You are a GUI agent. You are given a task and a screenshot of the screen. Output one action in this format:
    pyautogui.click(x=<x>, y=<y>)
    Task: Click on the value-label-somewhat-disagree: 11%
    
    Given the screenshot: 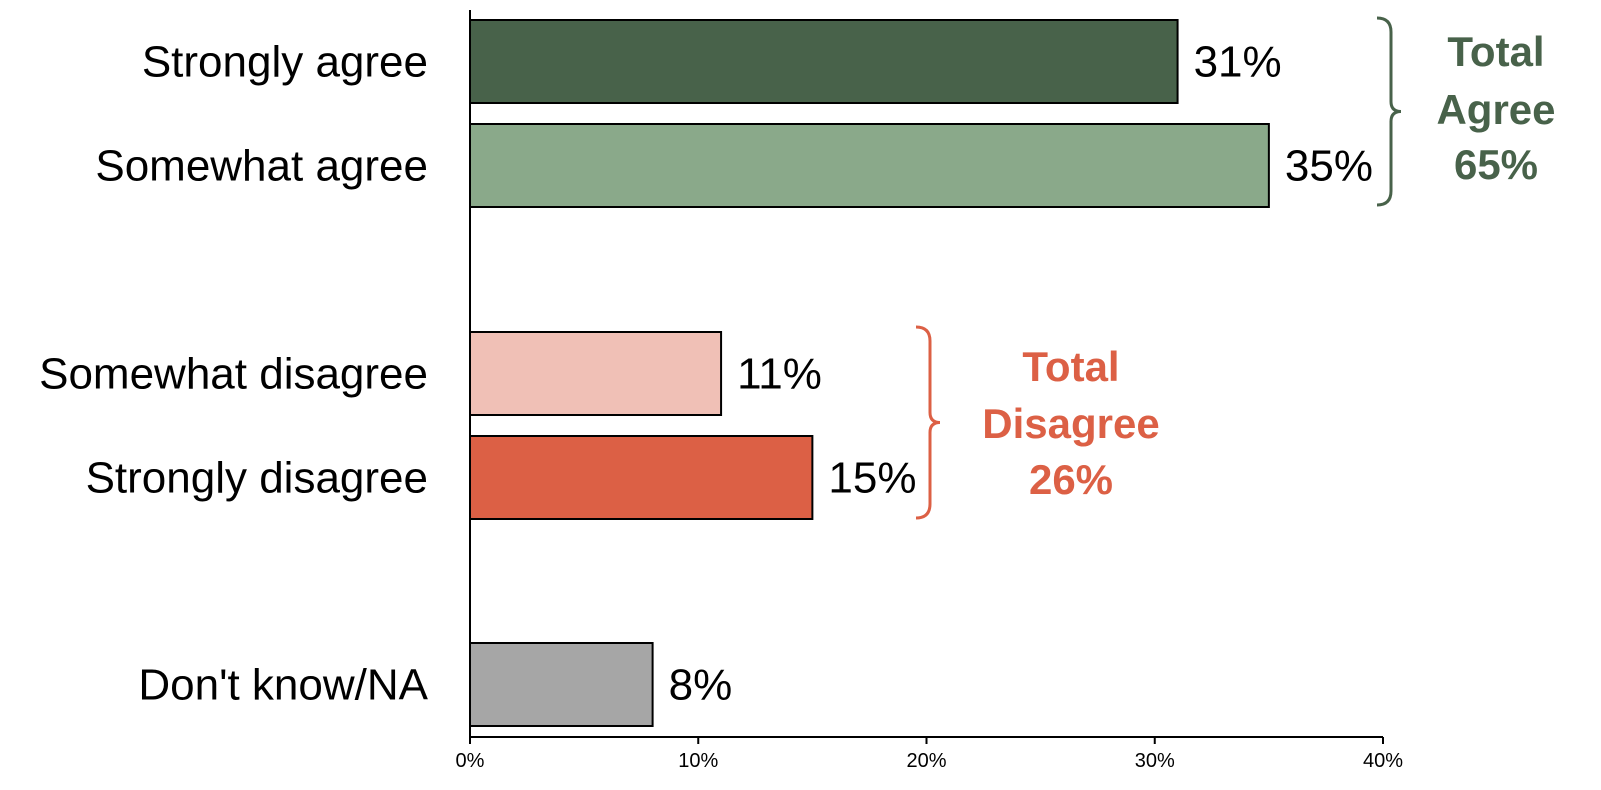 What is the action you would take?
    pyautogui.click(x=779, y=374)
    